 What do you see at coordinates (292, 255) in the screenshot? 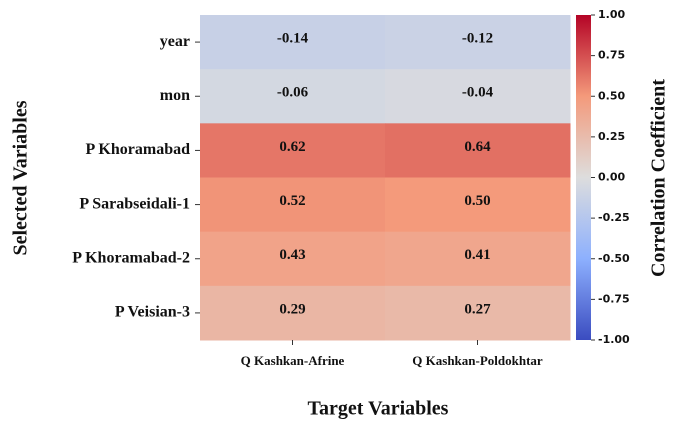
I see `cell-label: 0.43` at bounding box center [292, 255].